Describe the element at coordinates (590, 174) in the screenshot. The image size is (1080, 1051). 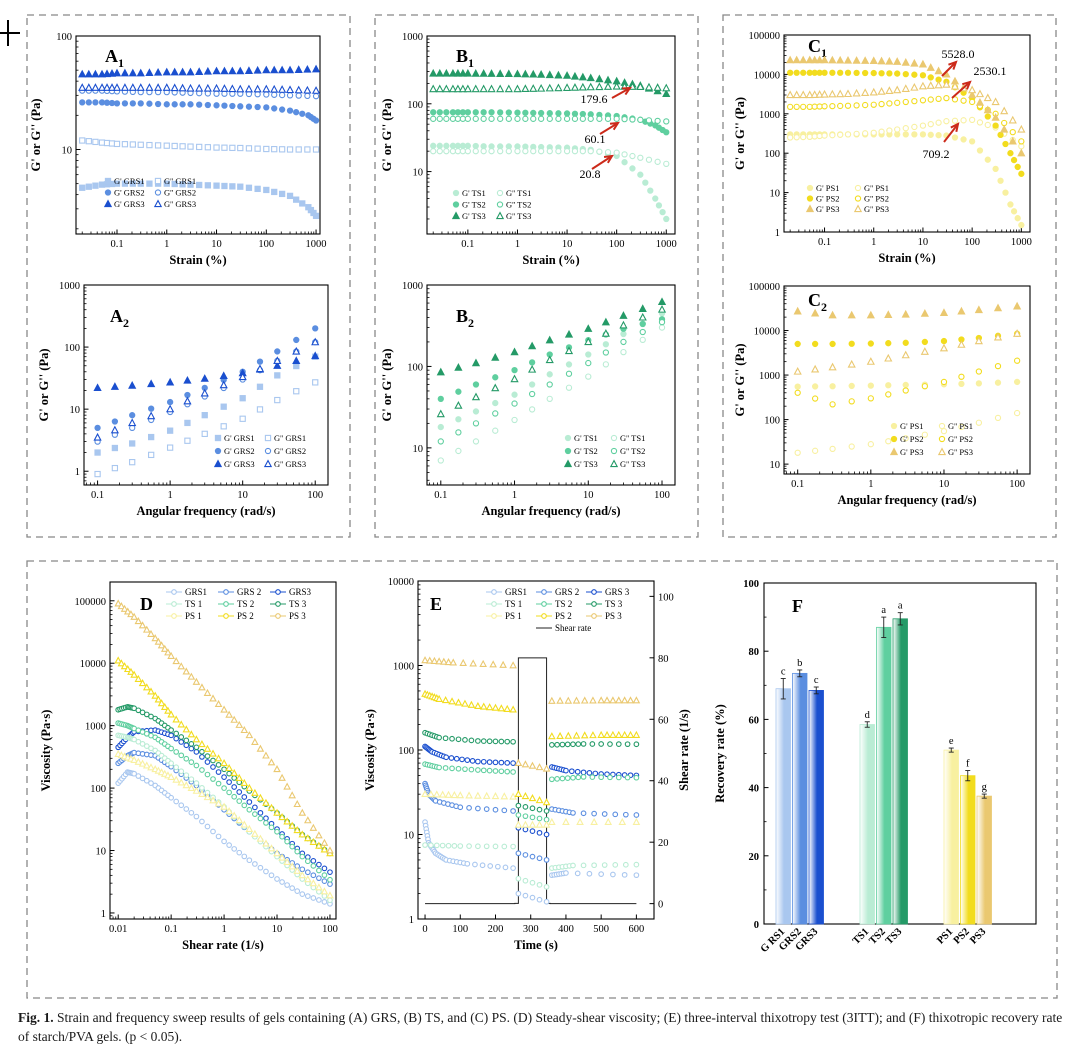
I see `annotation-value: 20.8` at that location.